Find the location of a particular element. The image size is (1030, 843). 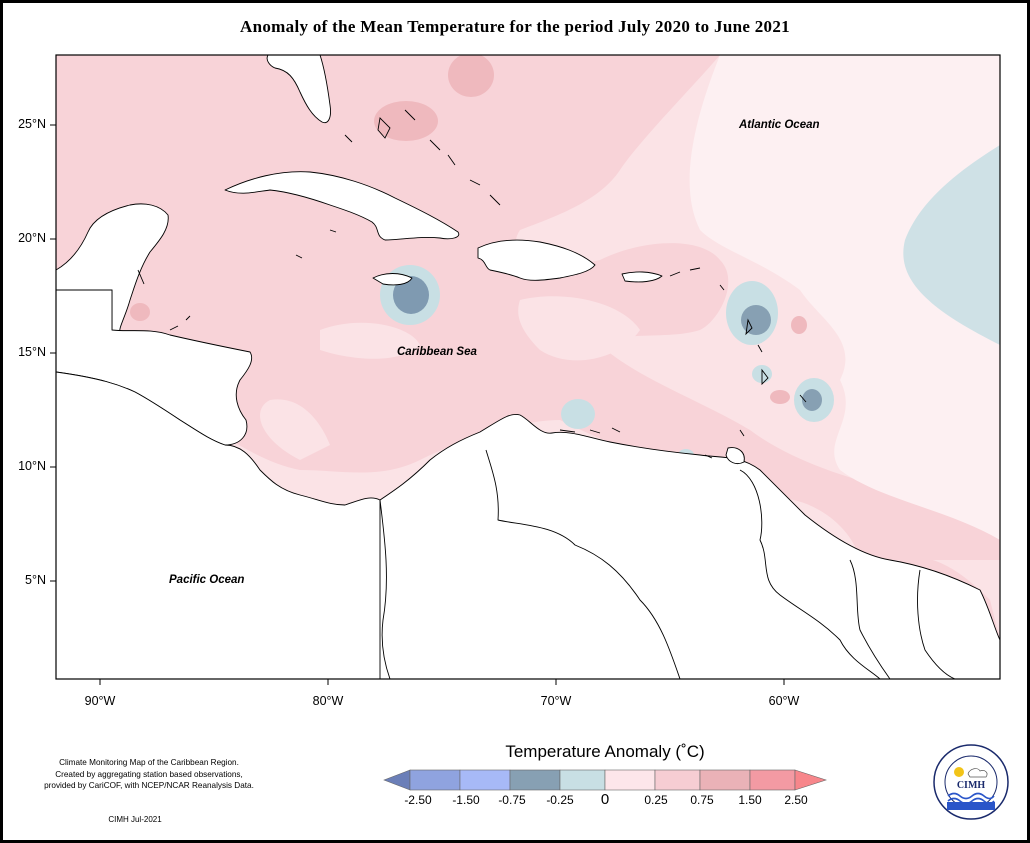

lon-label: 70°W is located at coordinates (556, 701).